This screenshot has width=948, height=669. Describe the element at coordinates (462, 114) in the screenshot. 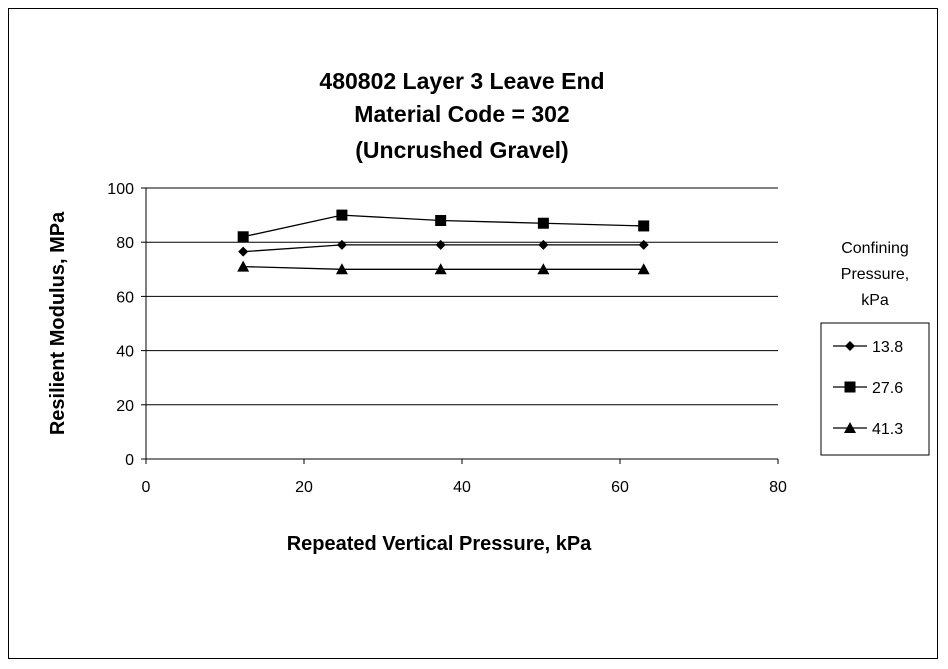

I see `chart-title-line-2: Material Code = 302` at that location.